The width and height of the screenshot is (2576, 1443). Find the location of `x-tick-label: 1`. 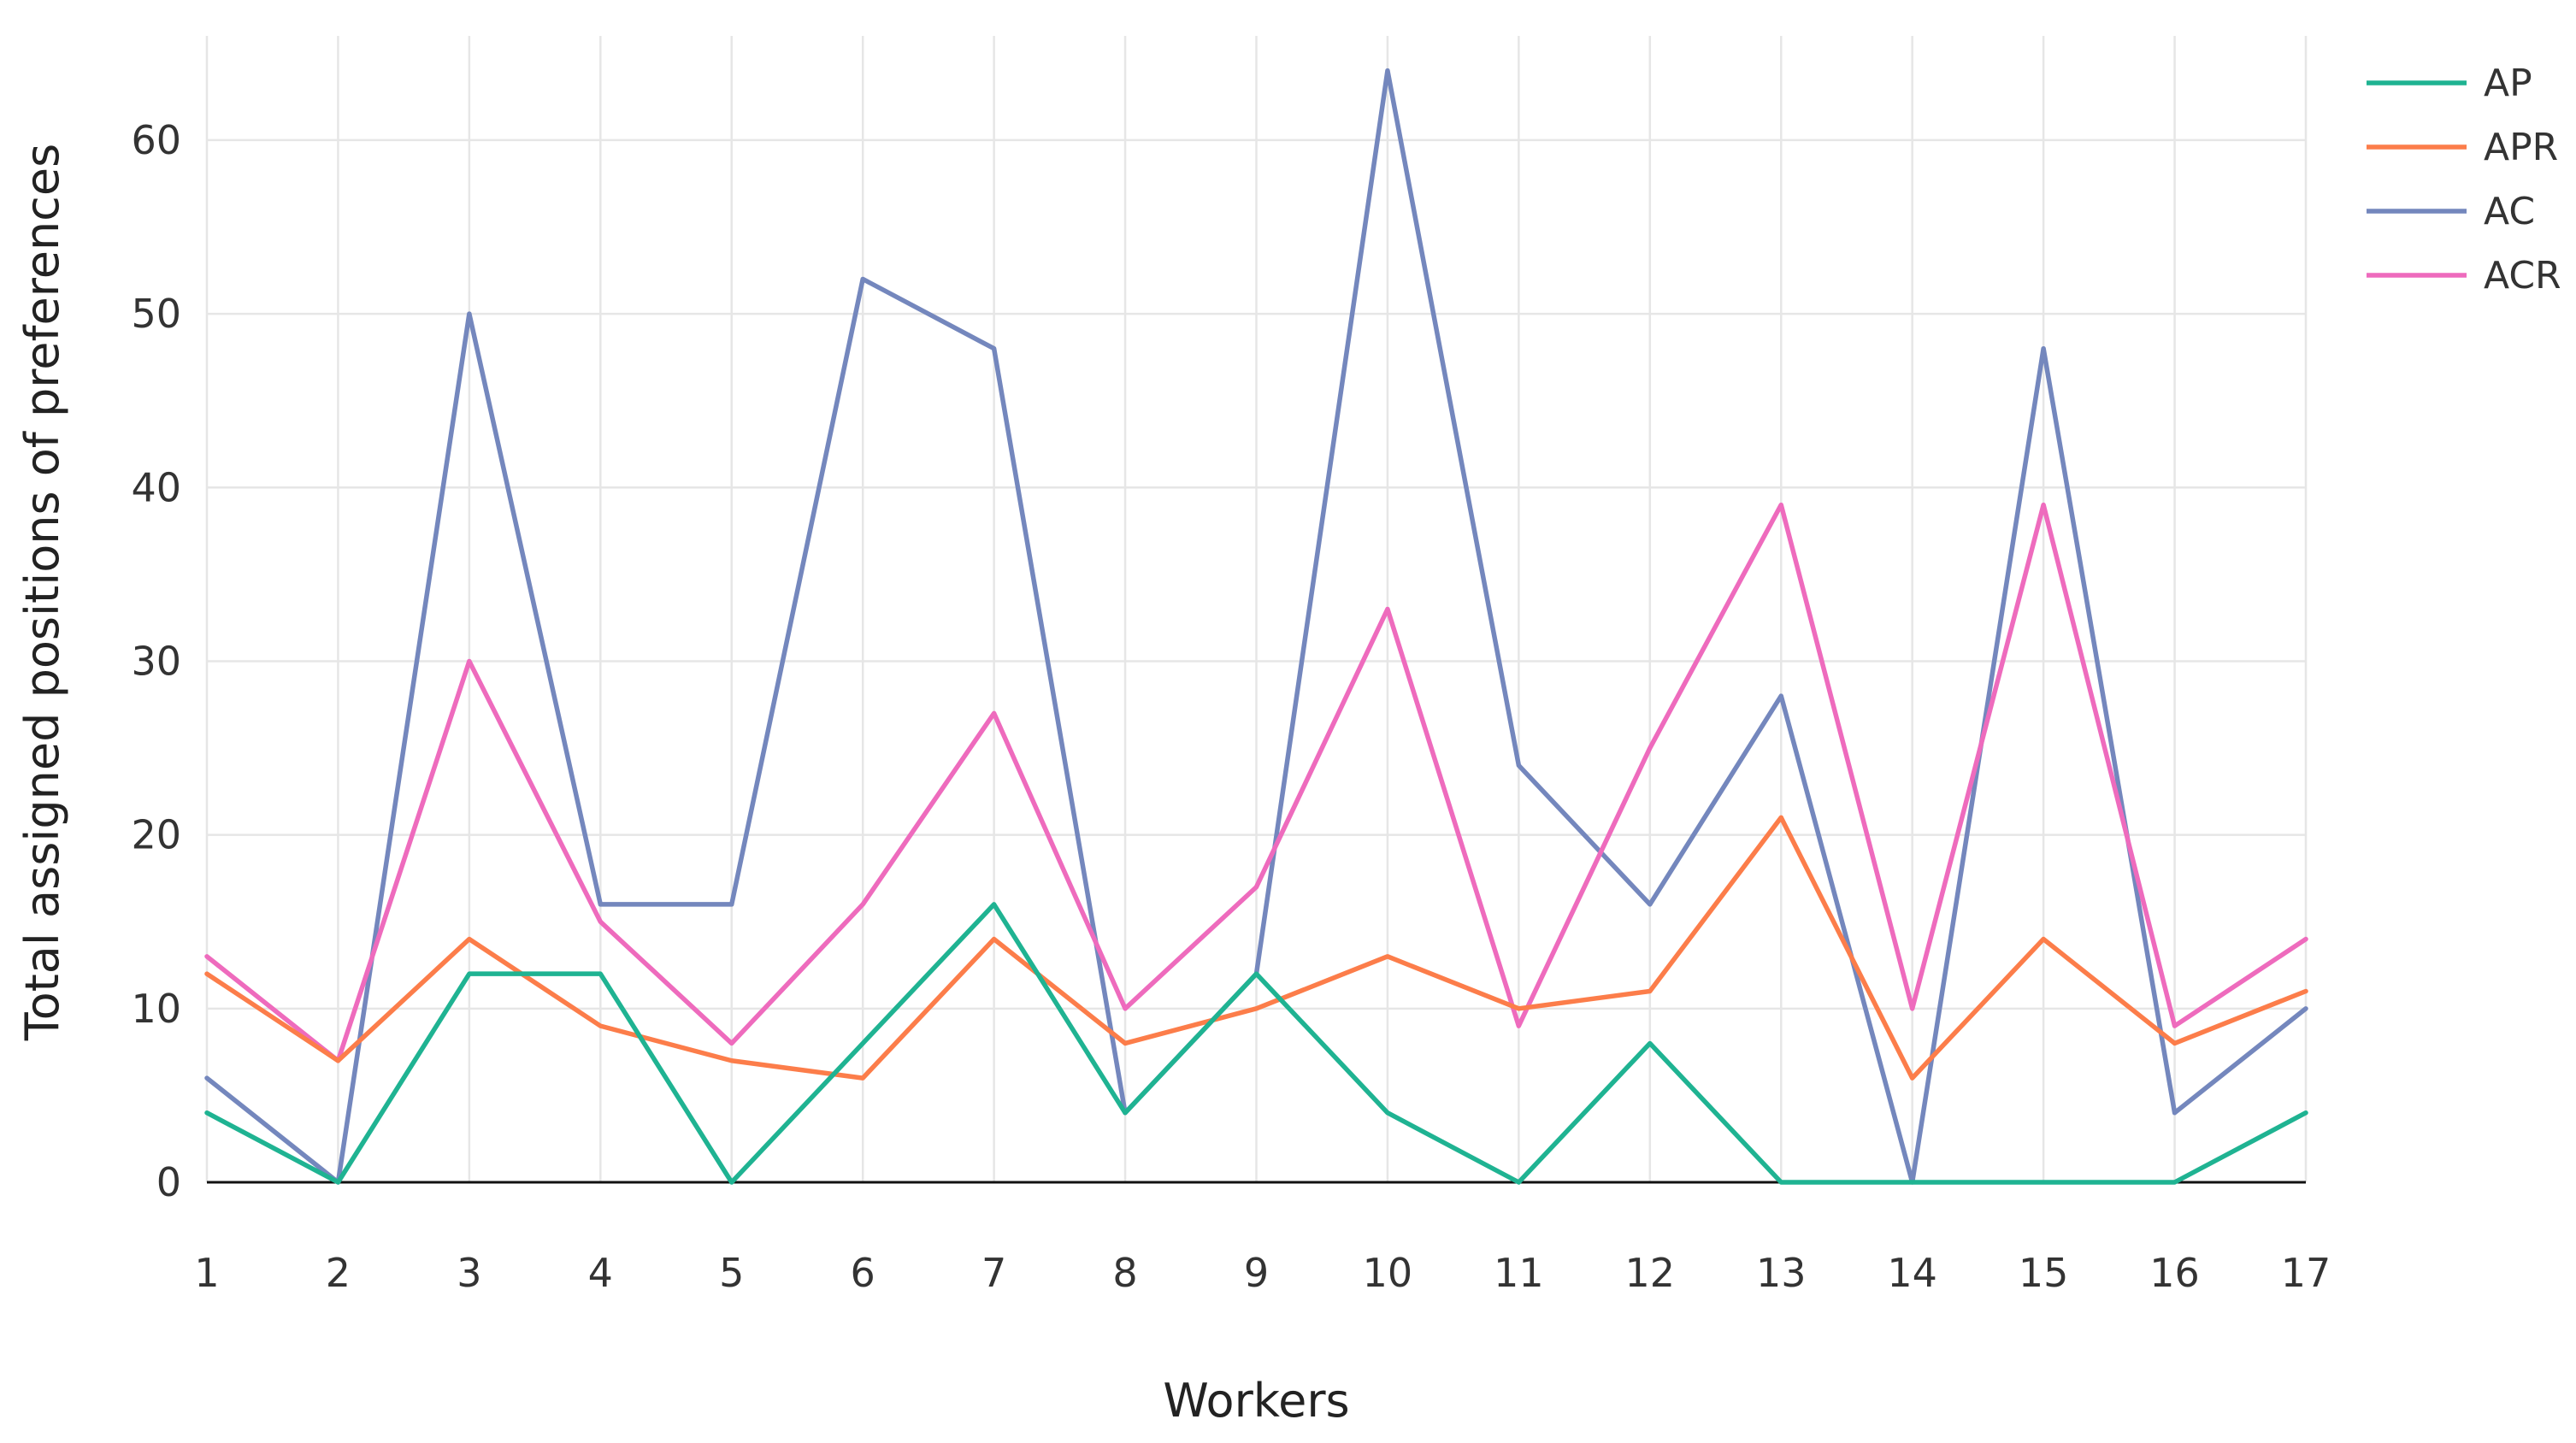

x-tick-label: 1 is located at coordinates (206, 1273).